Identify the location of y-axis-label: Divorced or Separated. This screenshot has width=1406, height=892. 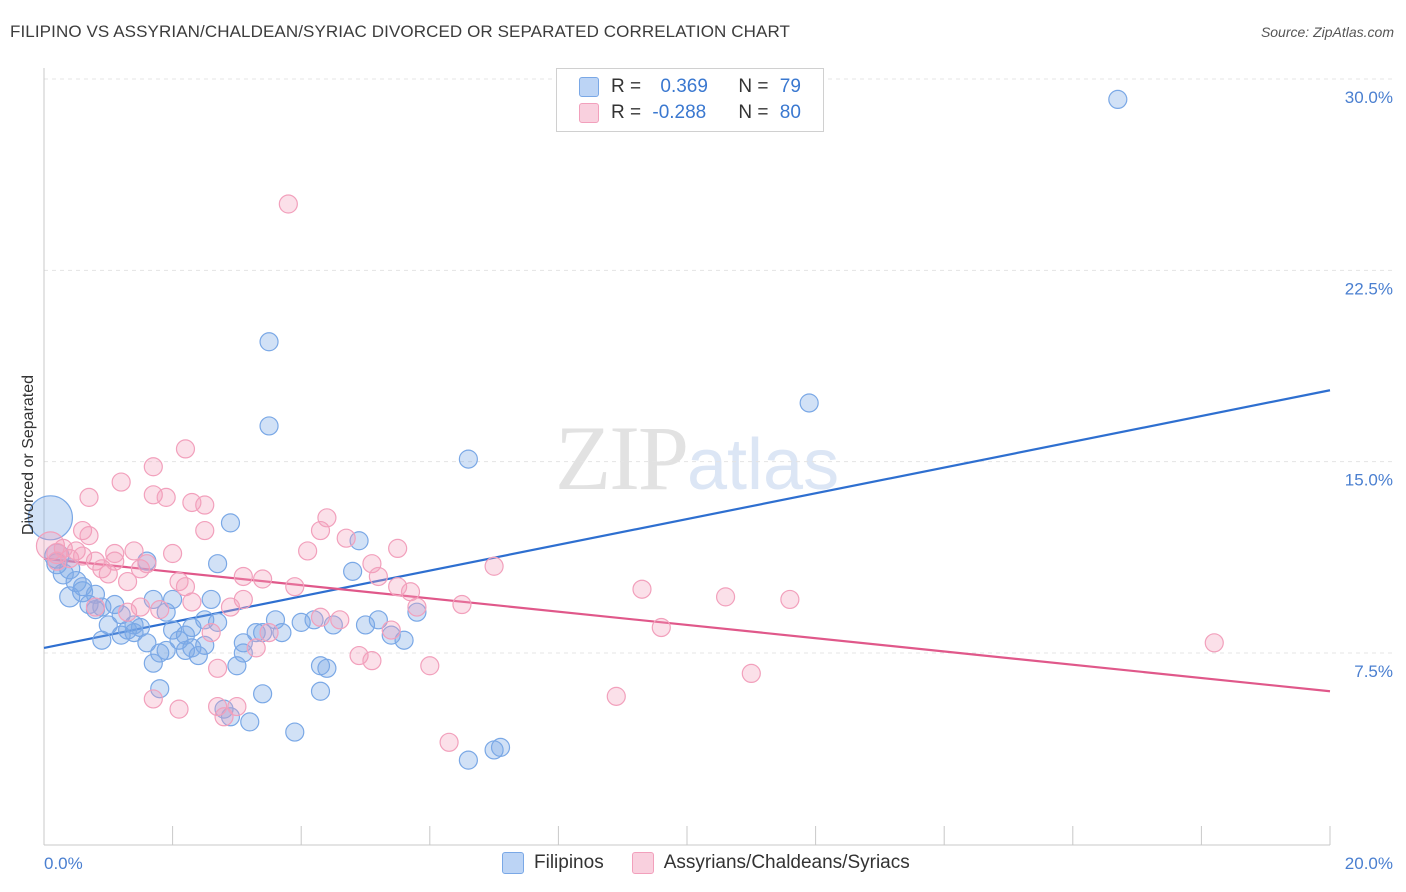
(28, 455).